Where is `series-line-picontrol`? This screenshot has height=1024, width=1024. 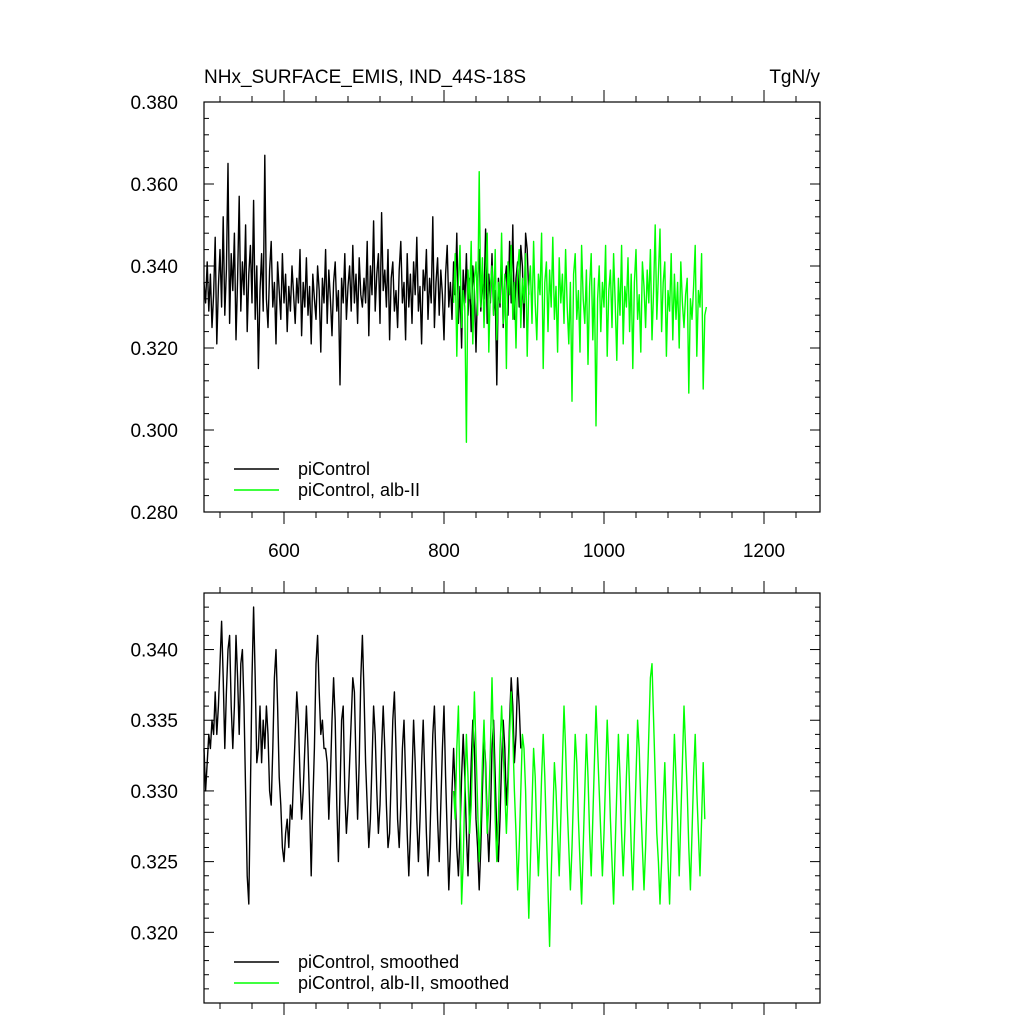 series-line-picontrol is located at coordinates (366, 270).